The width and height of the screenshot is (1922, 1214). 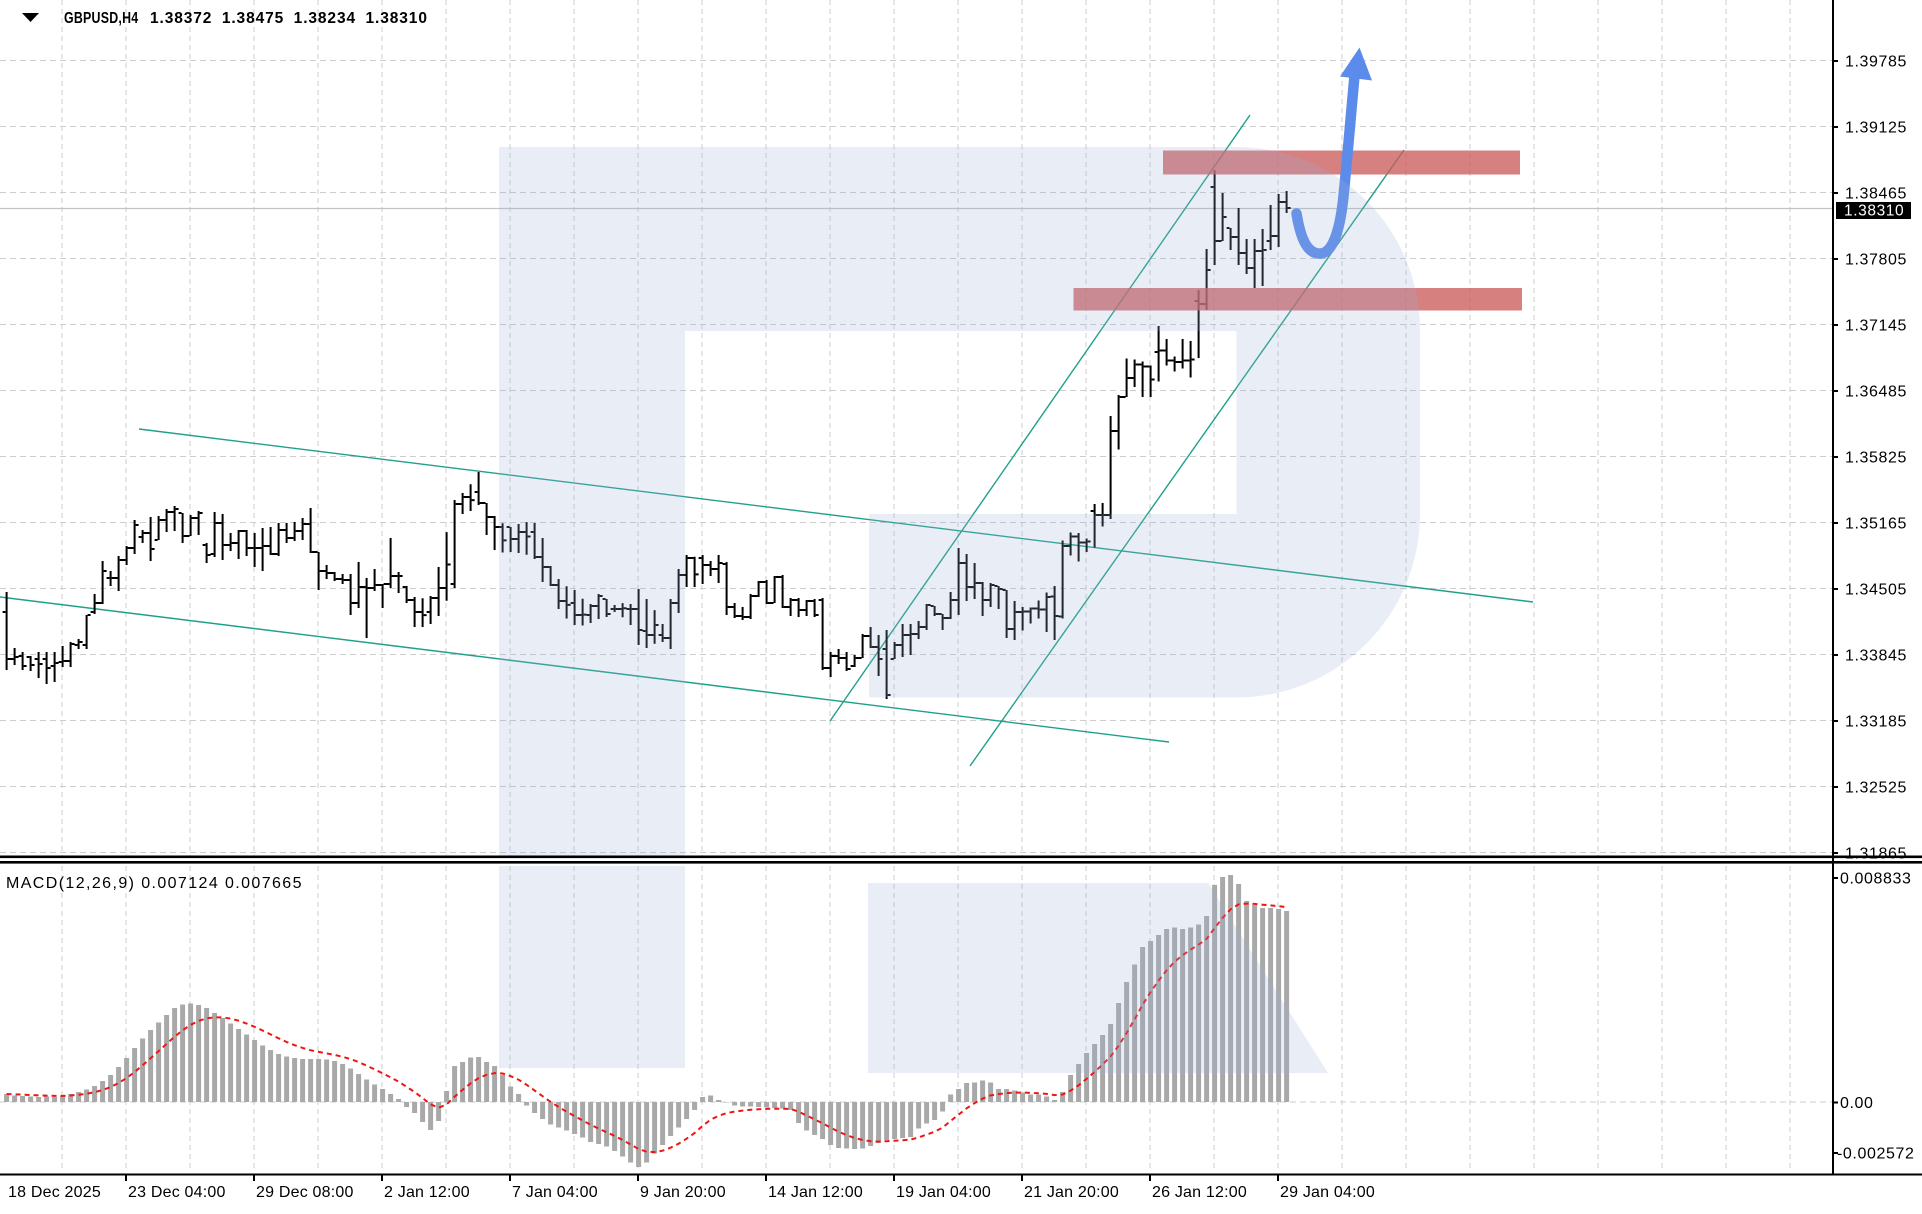 I want to click on svg-text: 1.34505, so click(x=1876, y=590).